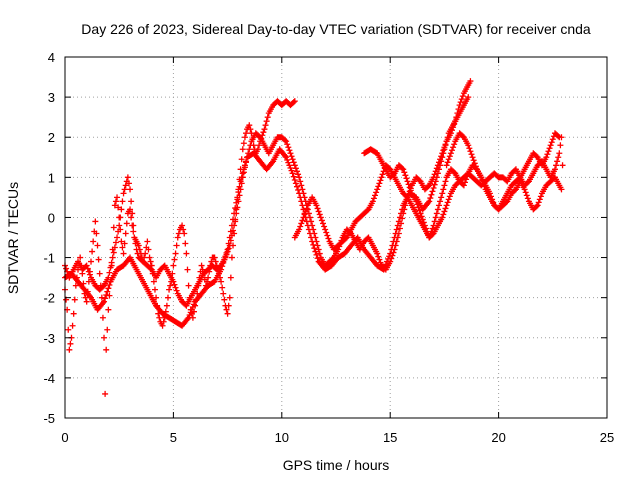 The width and height of the screenshot is (640, 480). I want to click on y-tick-label: -4, so click(49, 378).